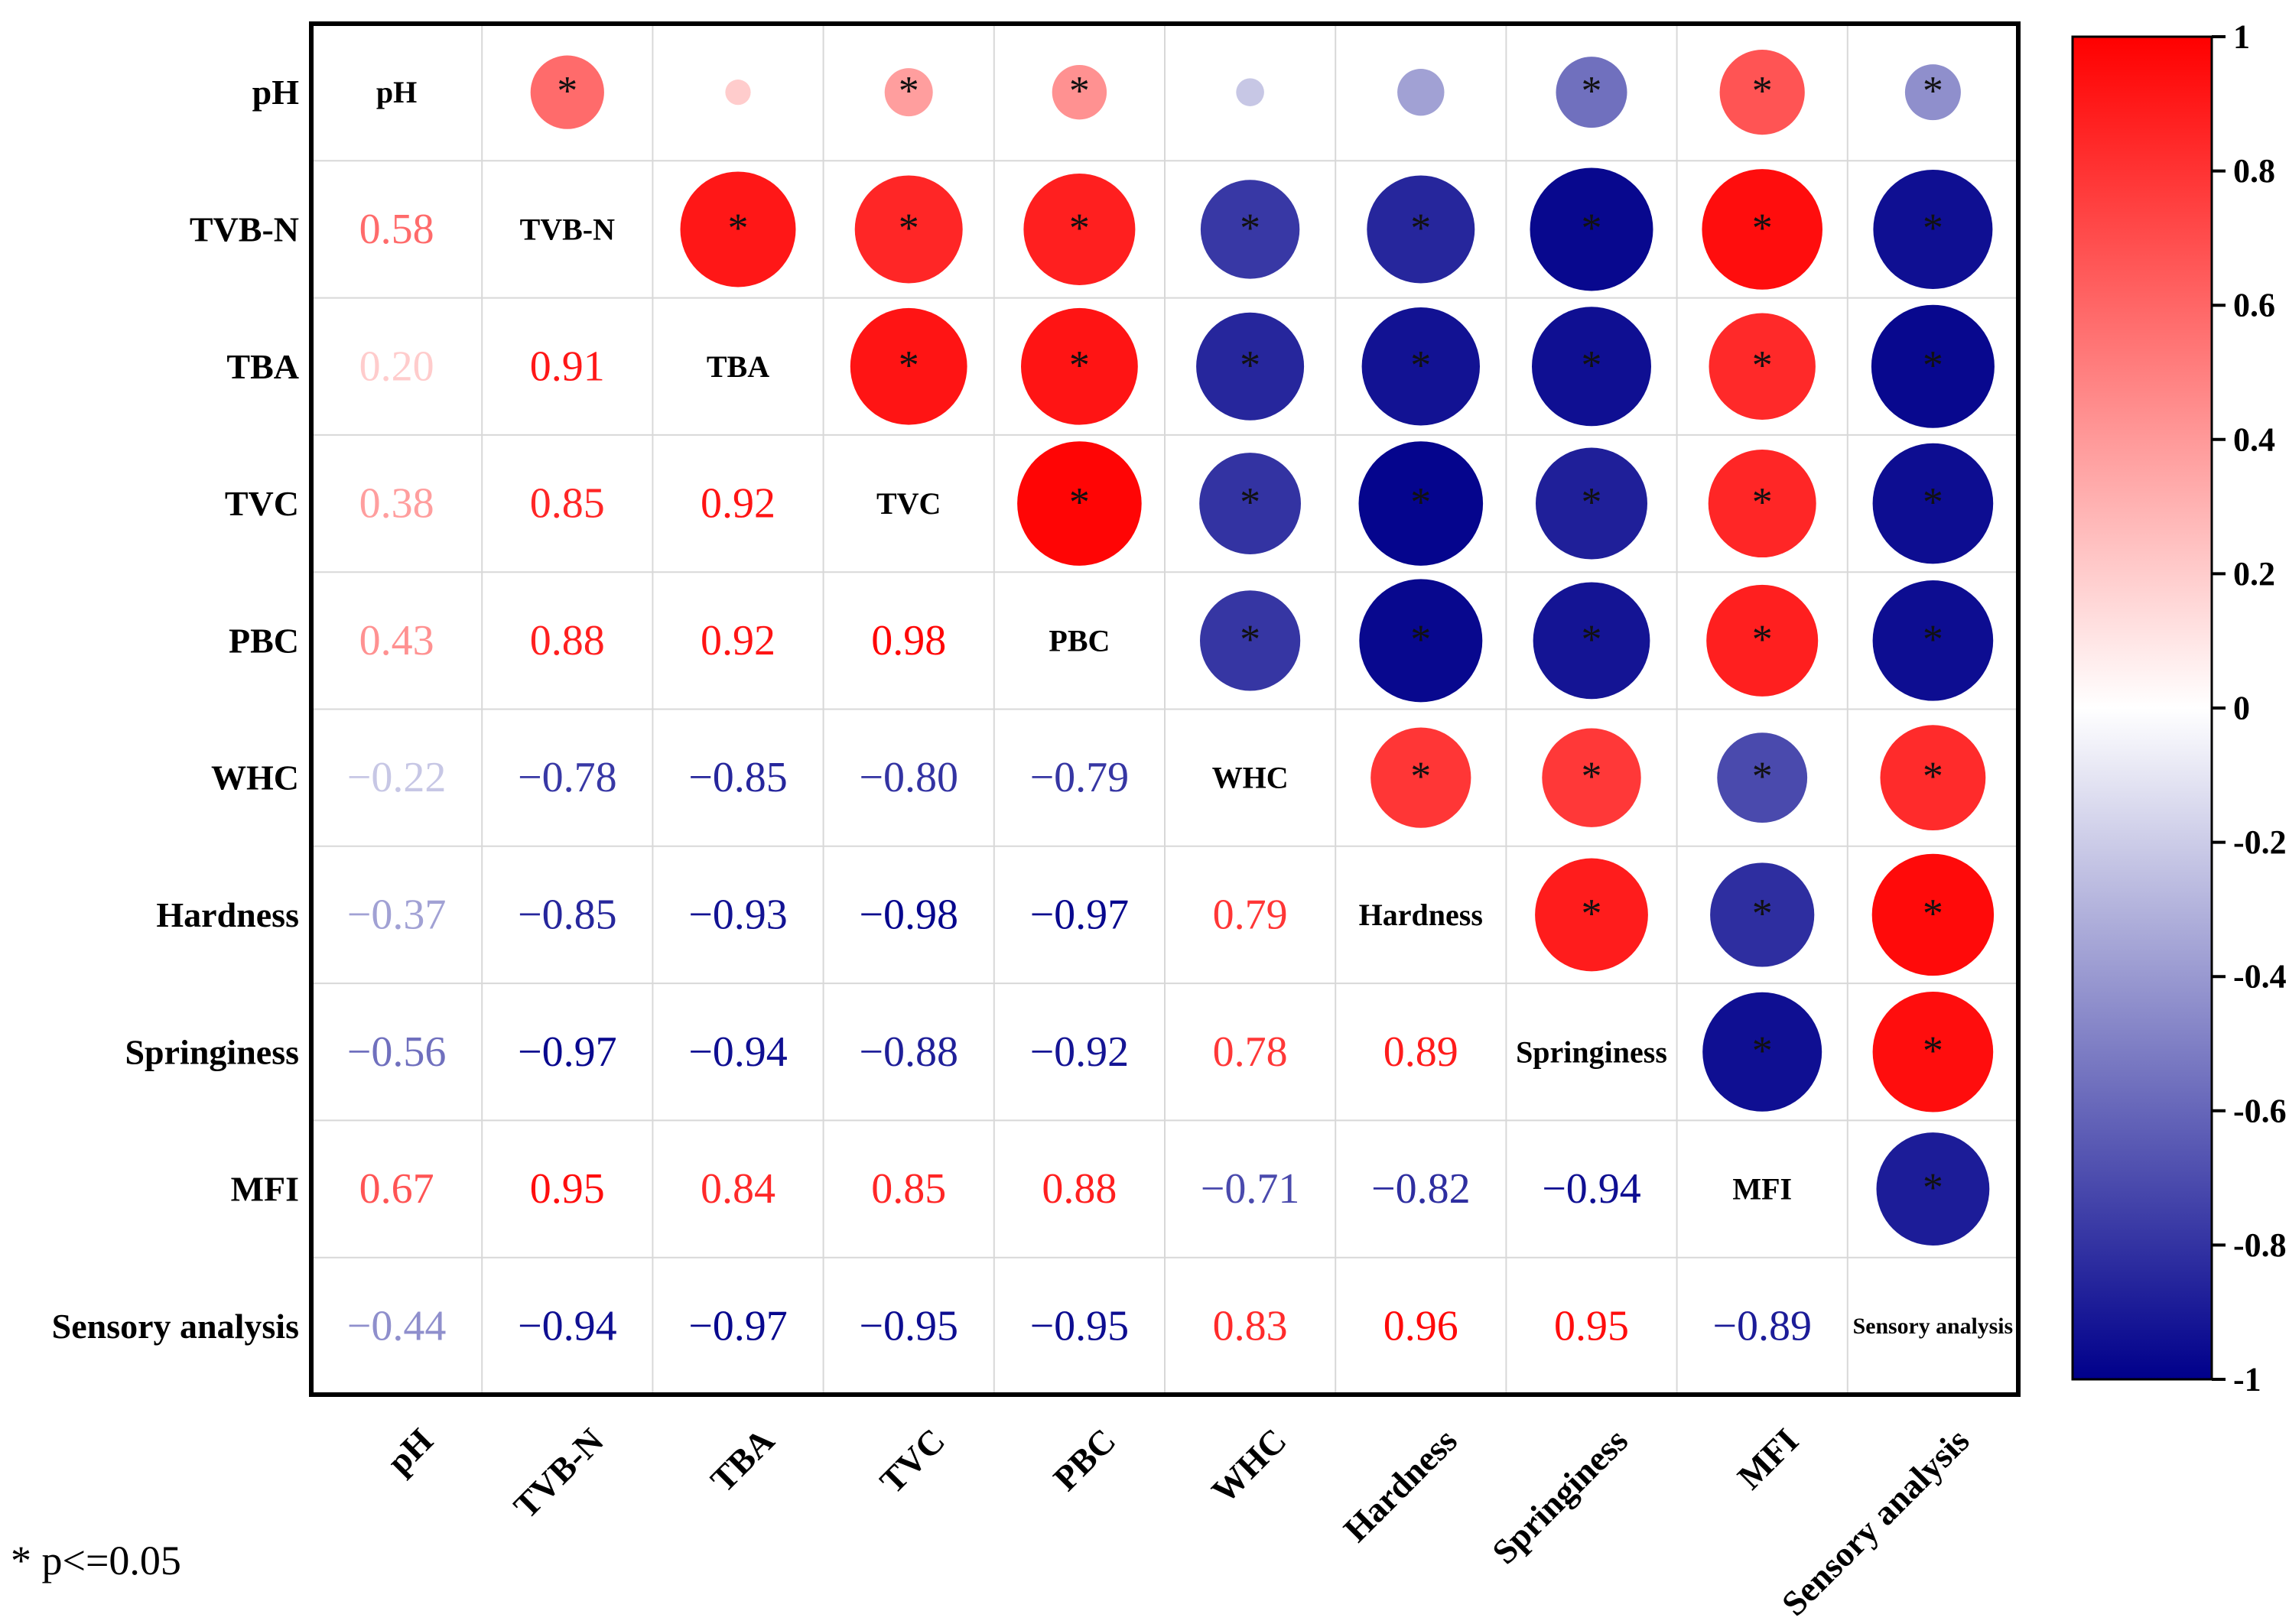  What do you see at coordinates (567, 914) in the screenshot?
I see `correlation-value: −0.85` at bounding box center [567, 914].